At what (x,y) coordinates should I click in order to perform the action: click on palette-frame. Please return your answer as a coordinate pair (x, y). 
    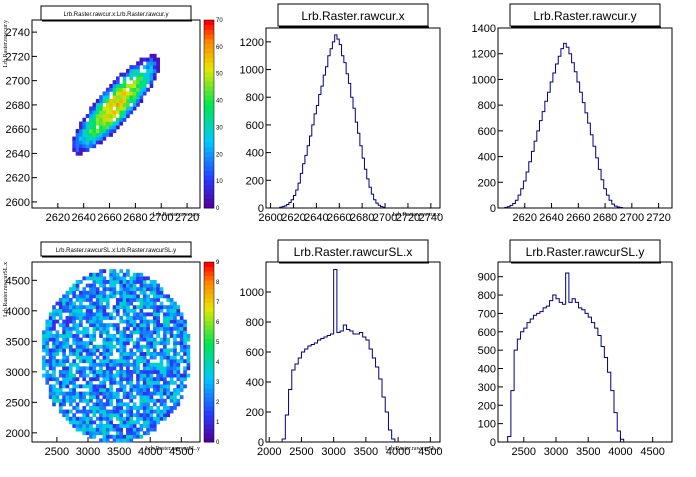
    Looking at the image, I should click on (209, 114).